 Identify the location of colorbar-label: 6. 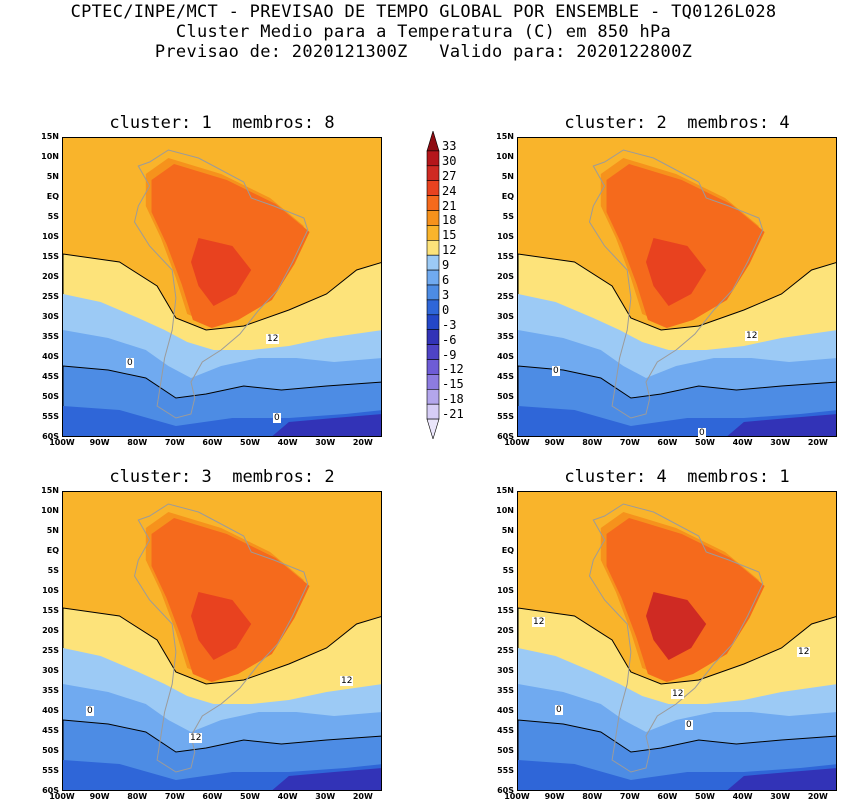
(446, 280).